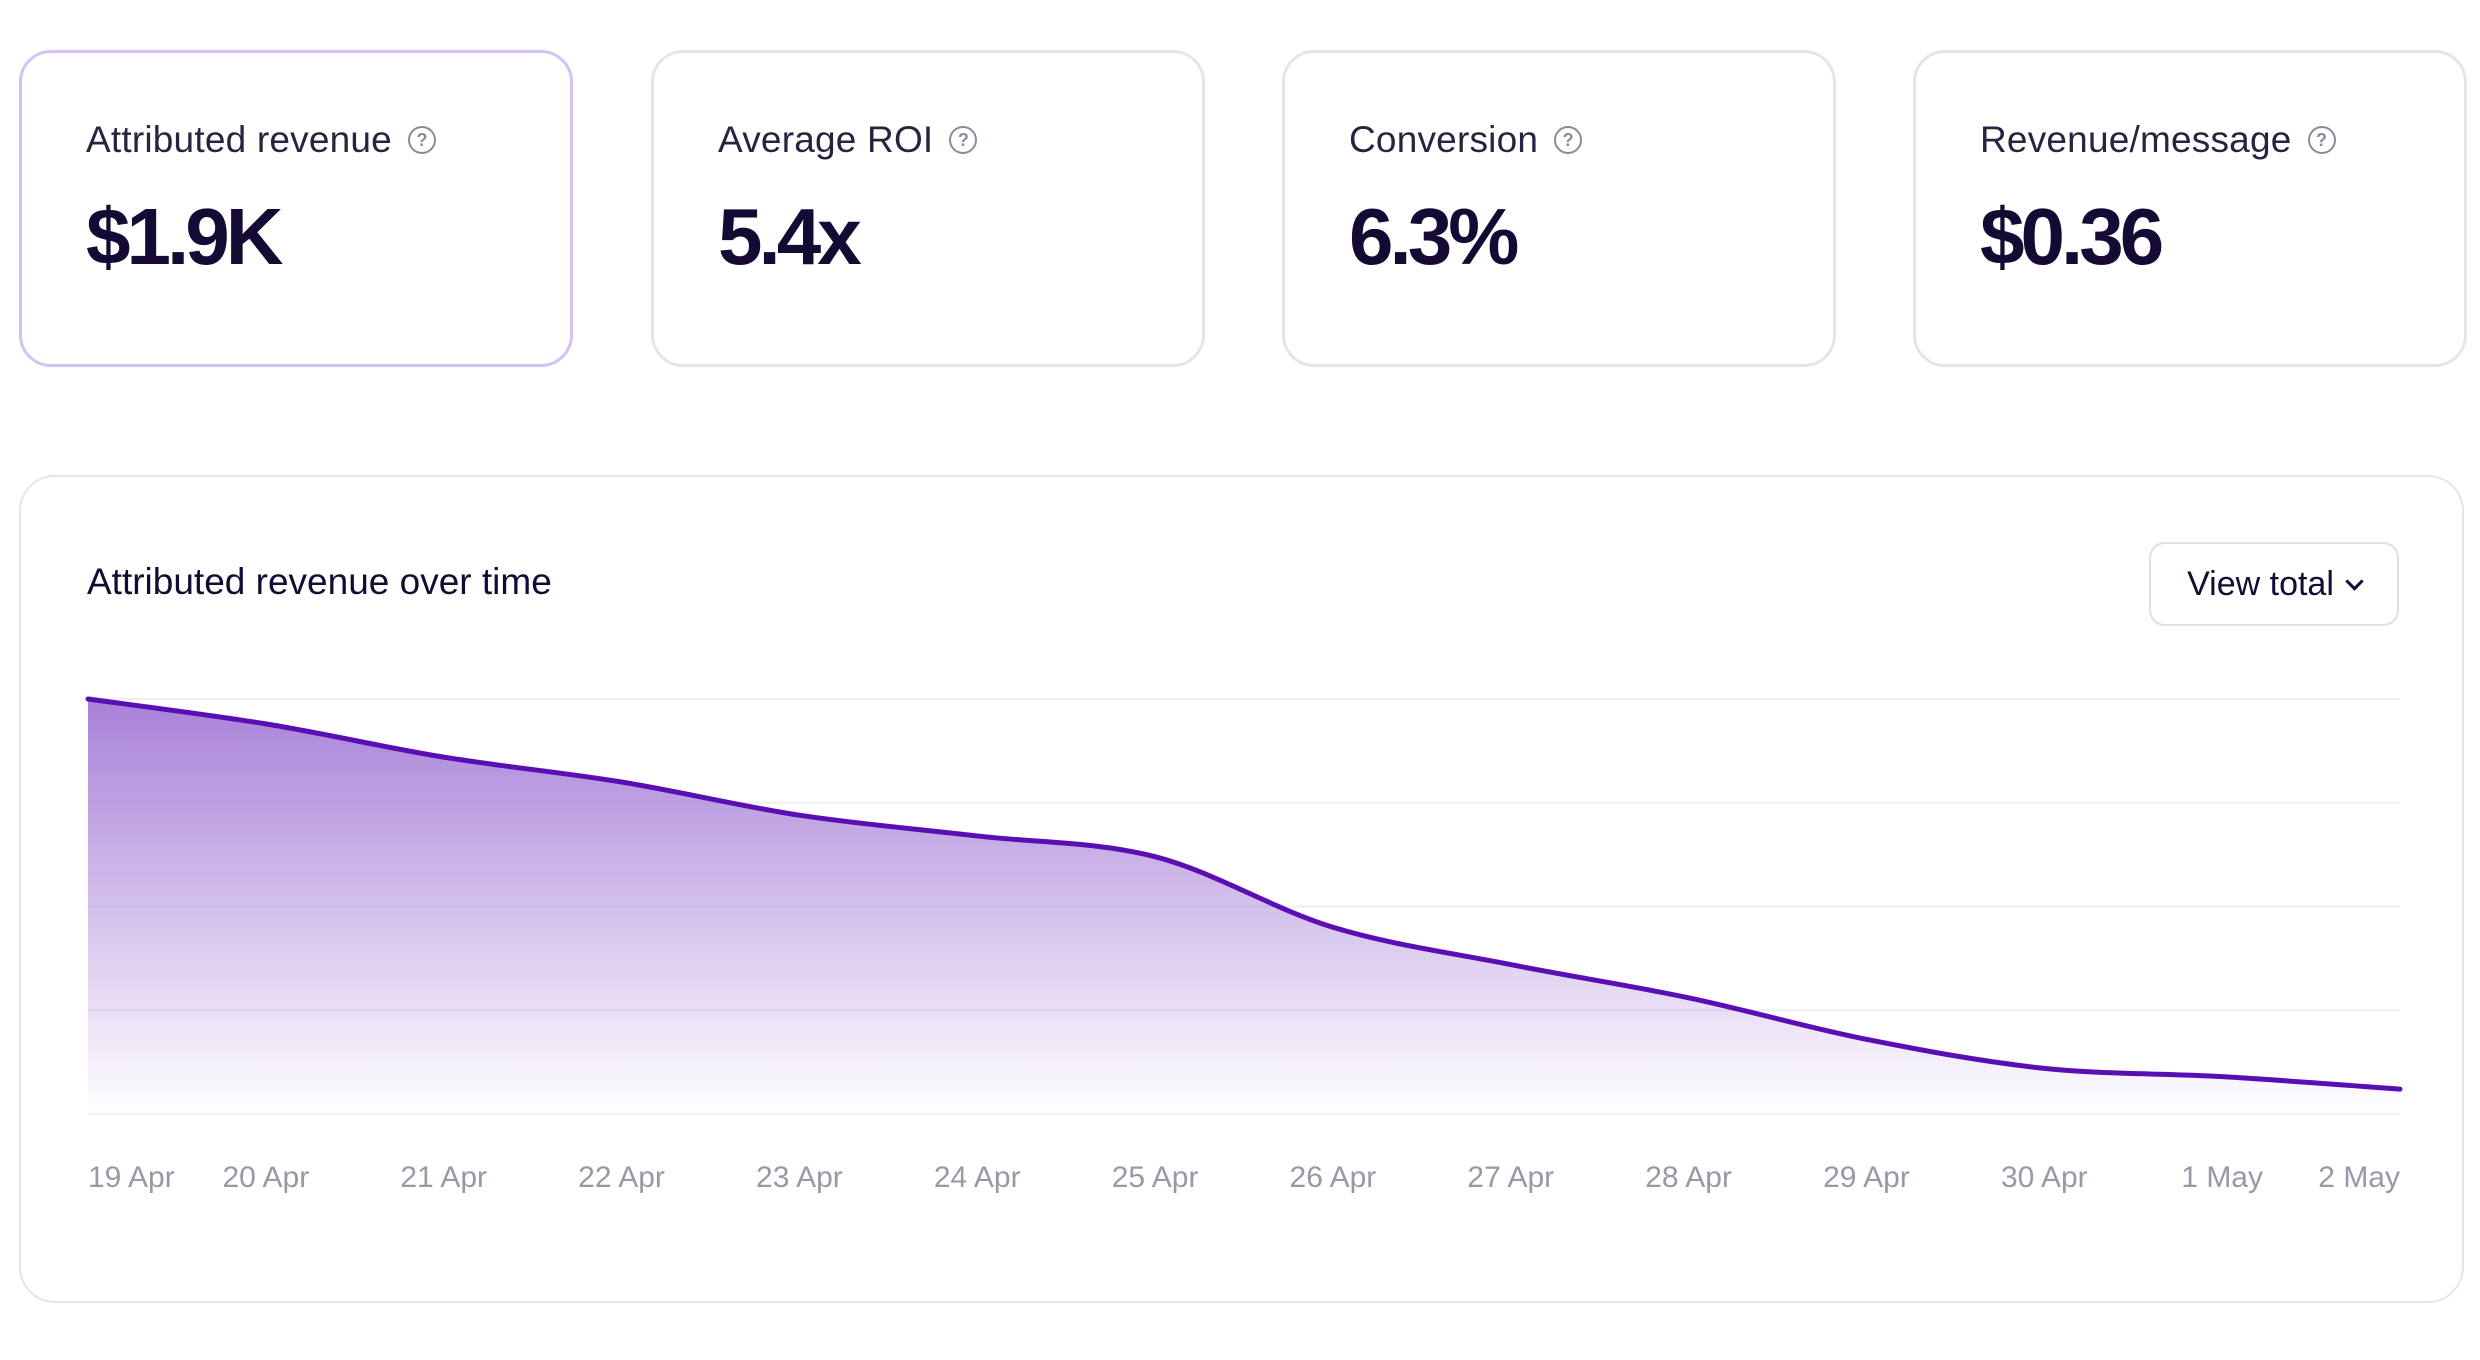  What do you see at coordinates (1434, 236) in the screenshot?
I see `kpi-value: 6.3%` at bounding box center [1434, 236].